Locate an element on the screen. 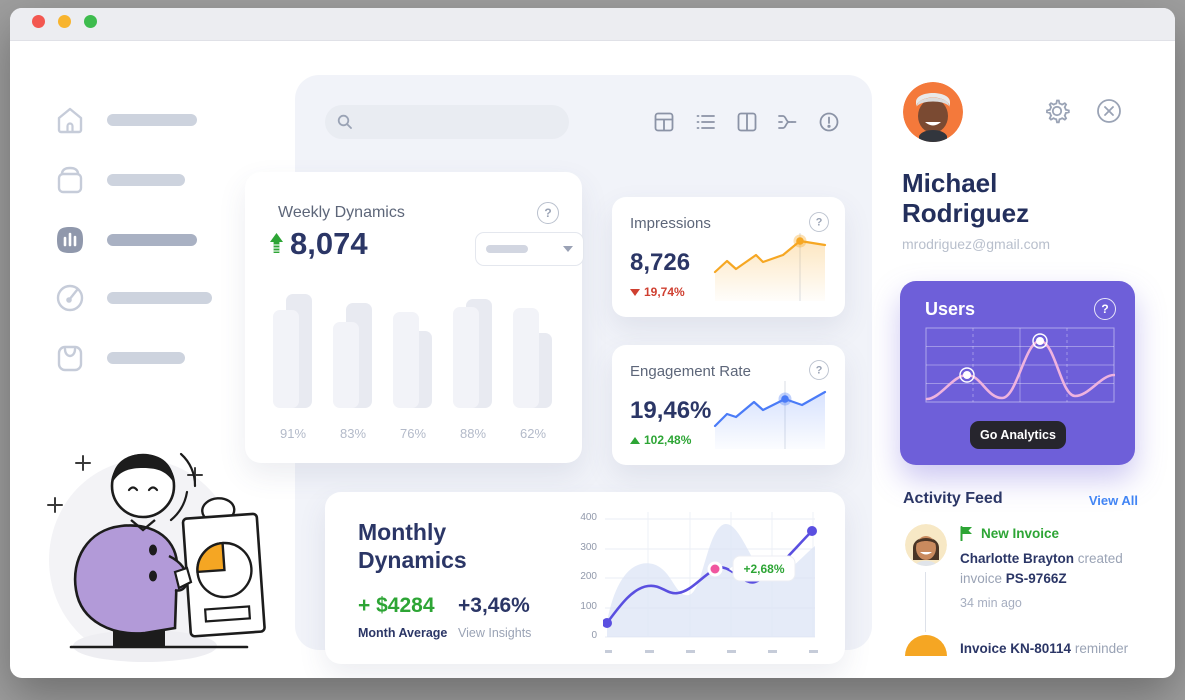 Image resolution: width=1185 pixels, height=700 pixels. sidebar-item-analytics is located at coordinates (126, 240).